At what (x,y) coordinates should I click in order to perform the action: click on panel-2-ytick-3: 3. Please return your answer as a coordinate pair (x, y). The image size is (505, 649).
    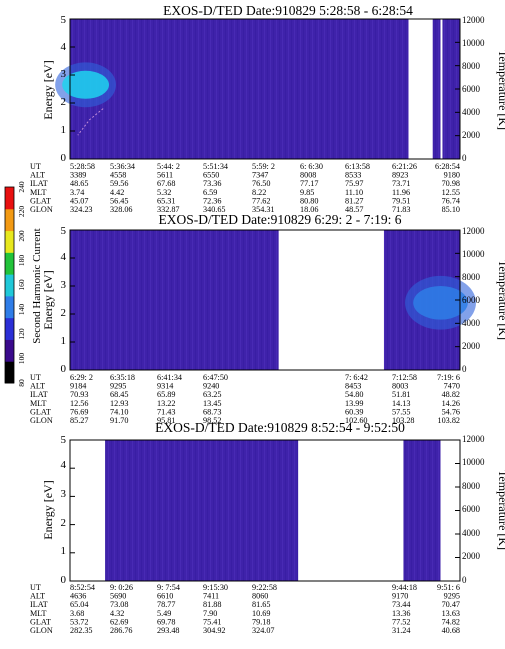
    Looking at the image, I should click on (64, 285).